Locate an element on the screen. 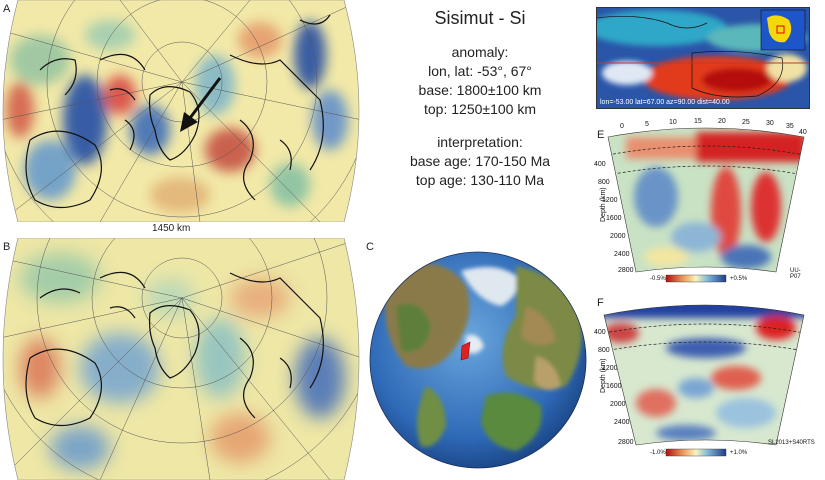  section-e-depth-1200: 1200 is located at coordinates (610, 200).